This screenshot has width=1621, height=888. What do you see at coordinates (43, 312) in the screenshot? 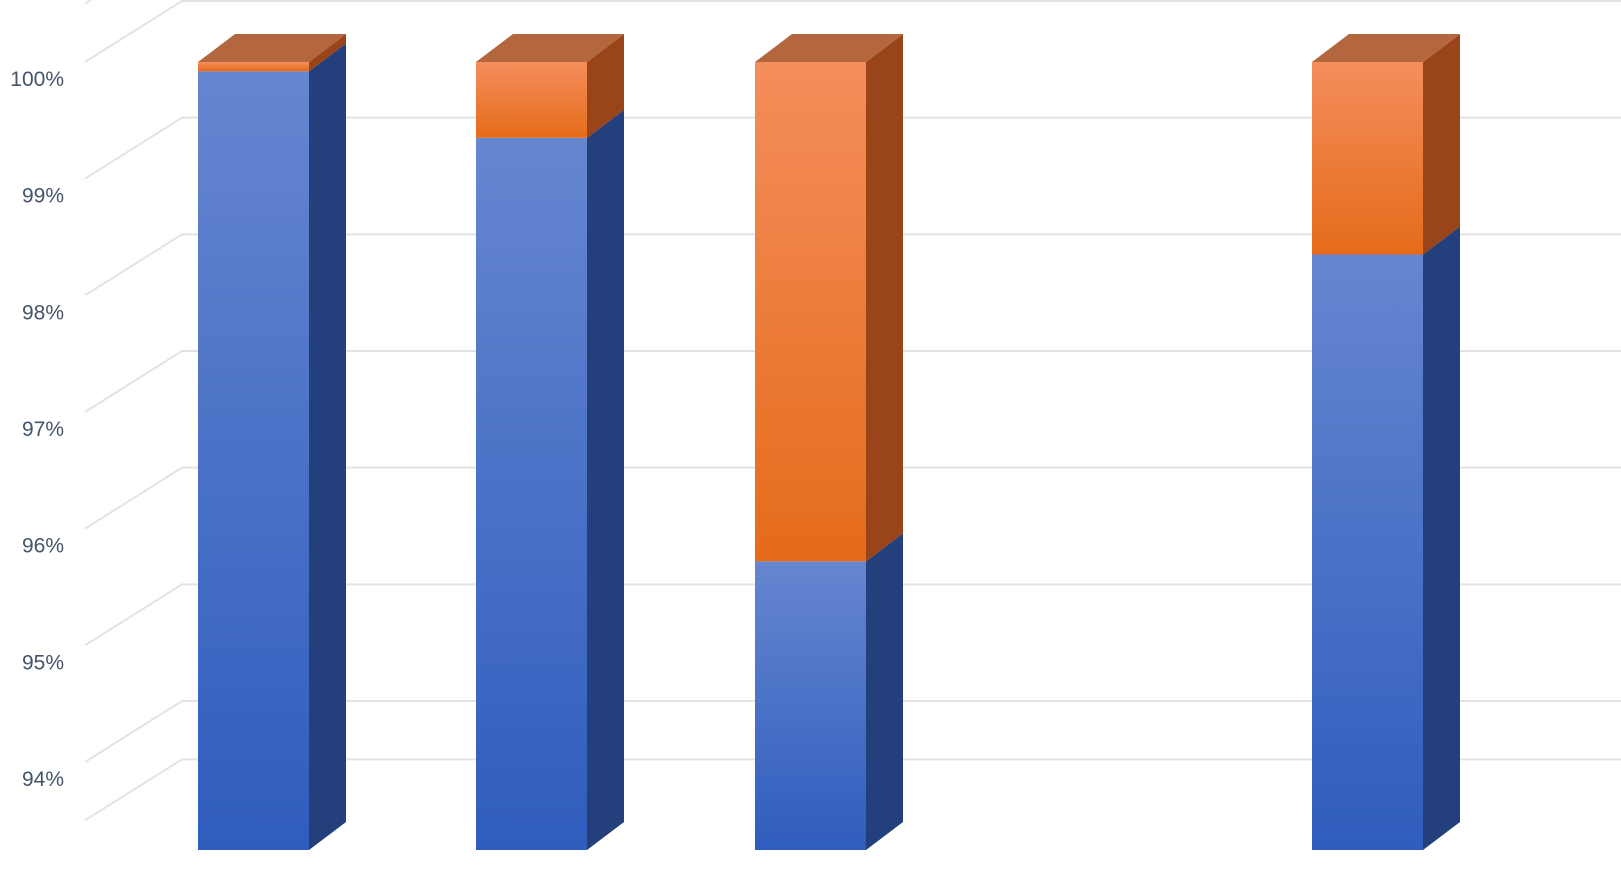
I see `y-tick-label: 98%` at bounding box center [43, 312].